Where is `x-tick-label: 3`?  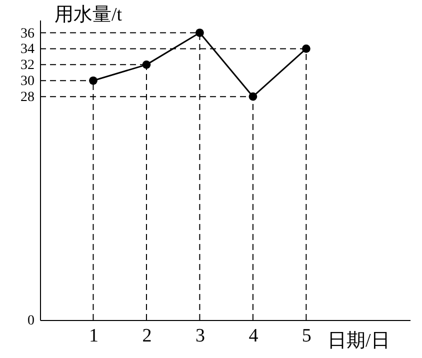
x-tick-label: 3 is located at coordinates (200, 336).